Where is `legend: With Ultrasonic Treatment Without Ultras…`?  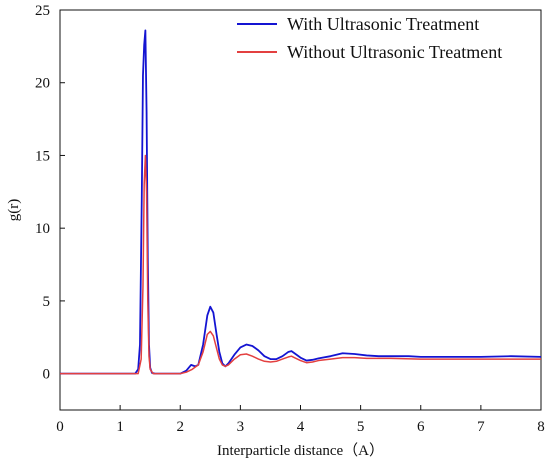
legend: With Ultrasonic Treatment Without Ultras… is located at coordinates (369, 38).